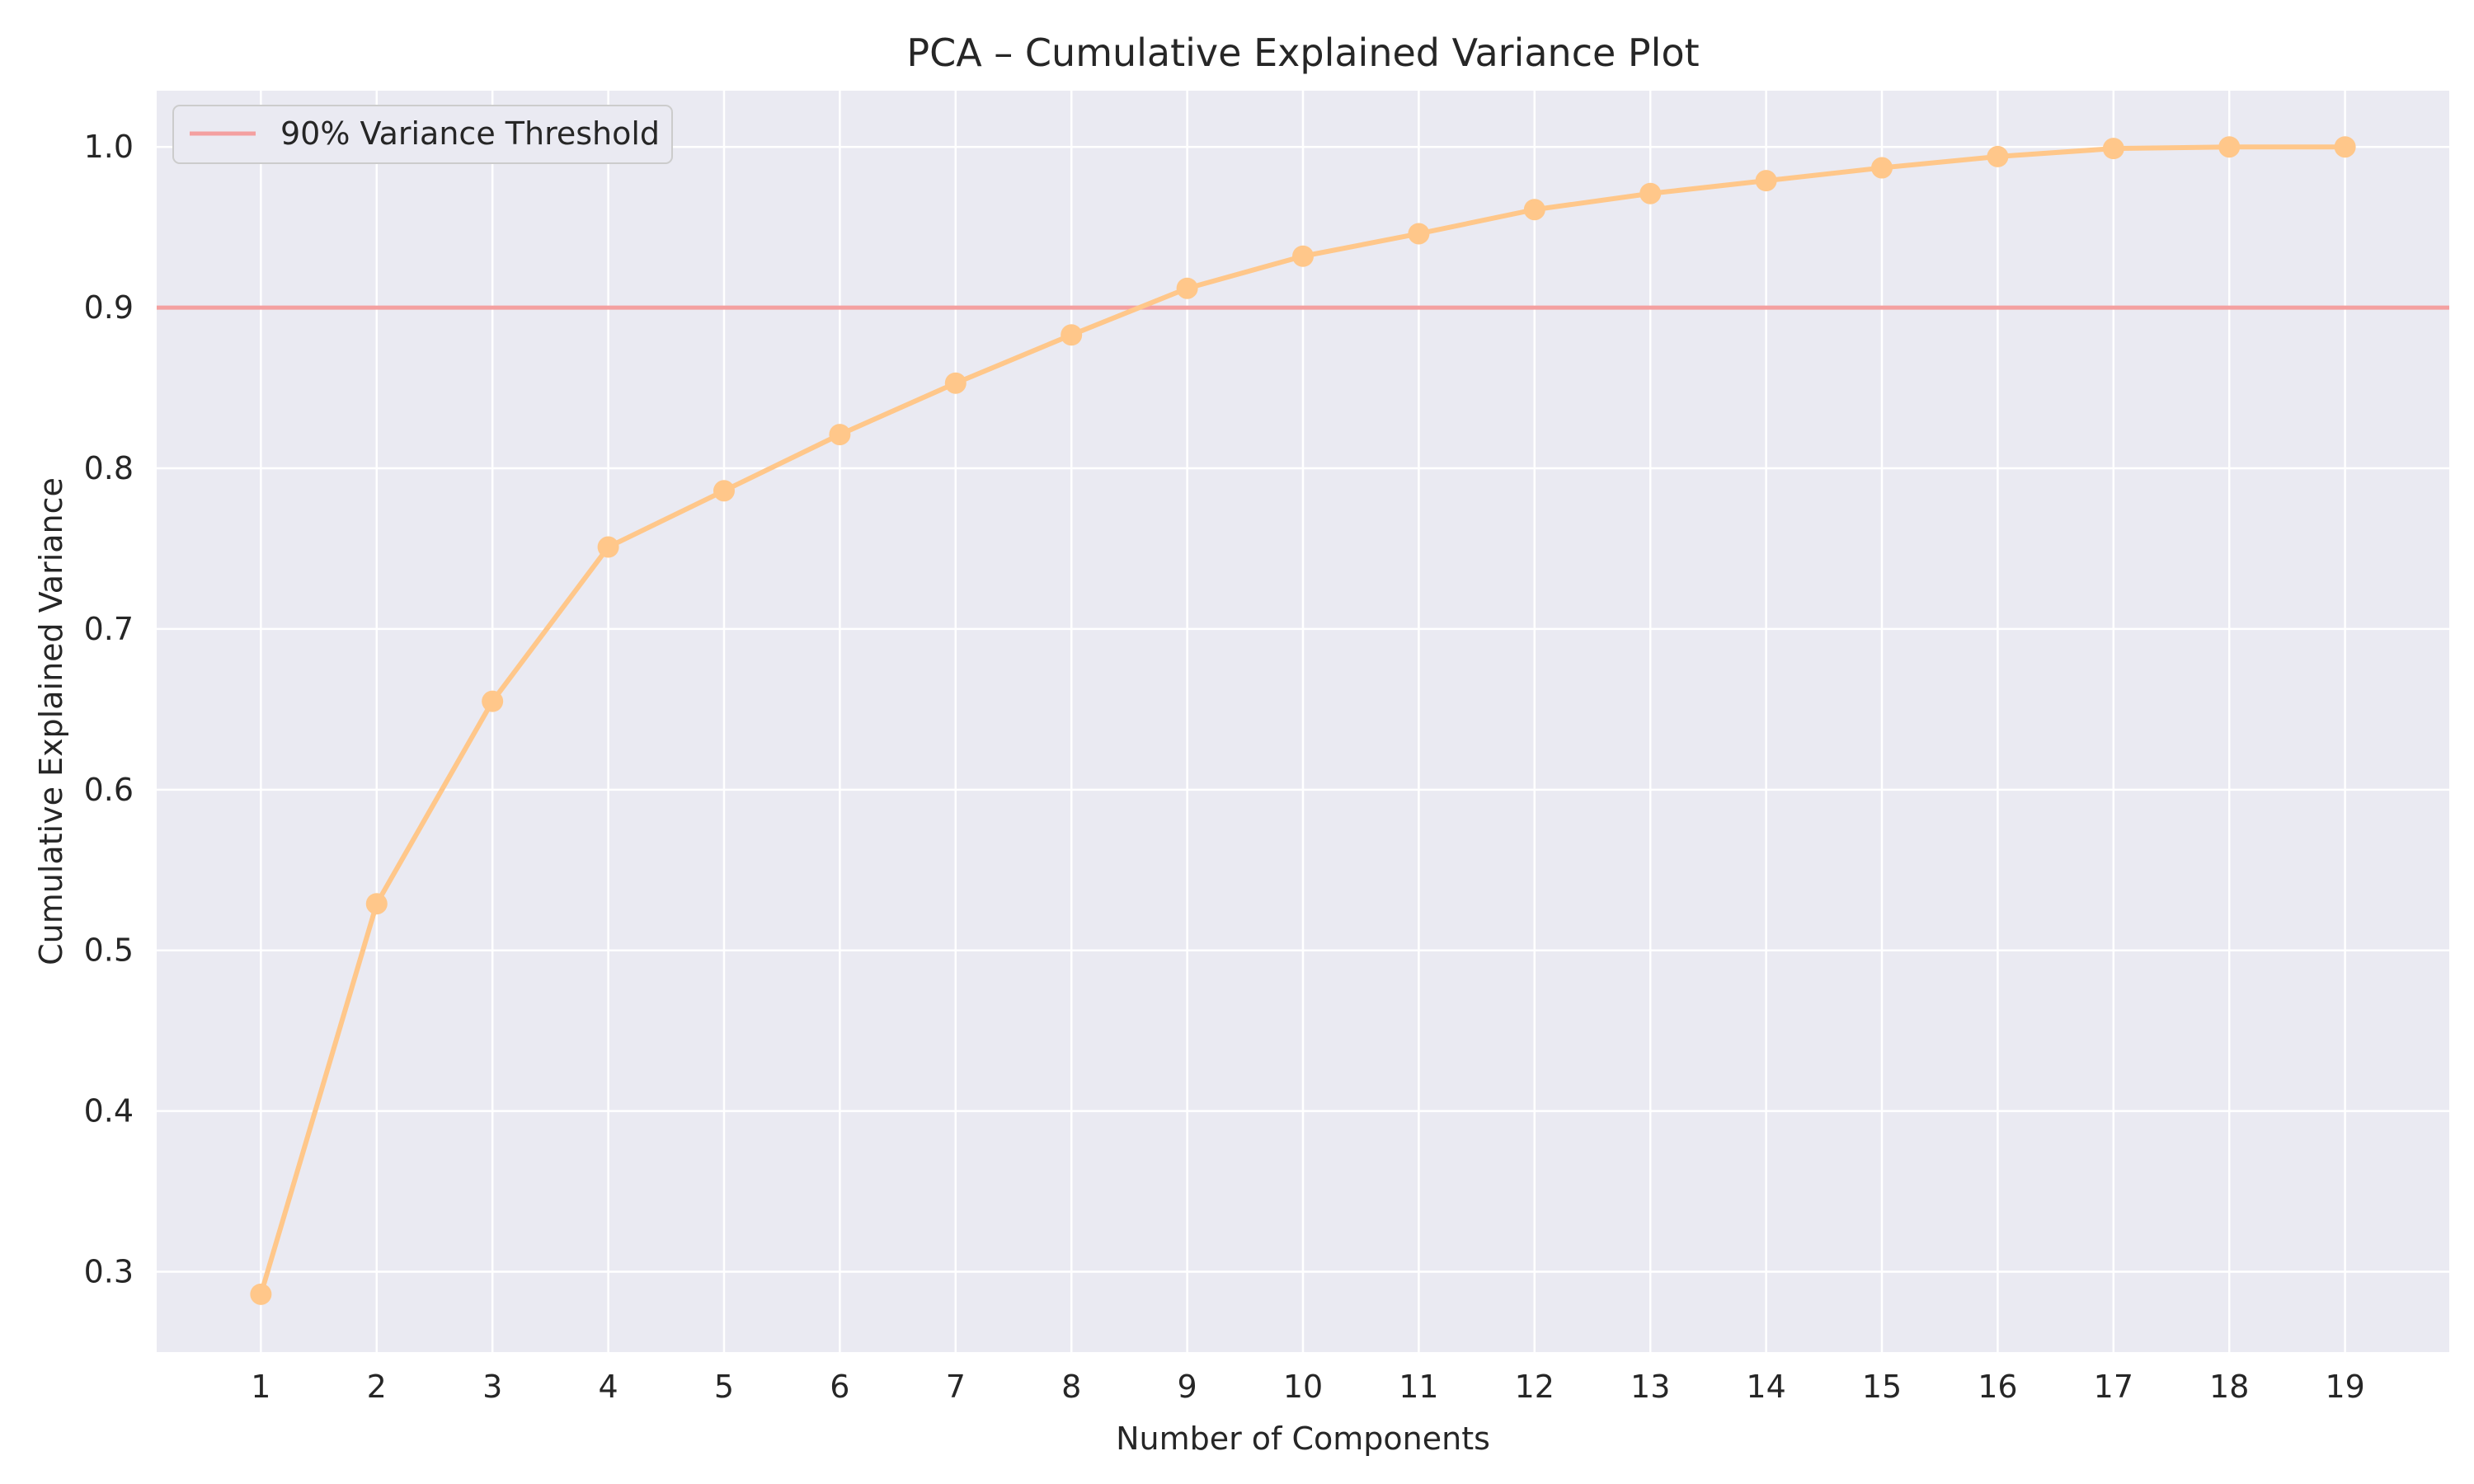 The width and height of the screenshot is (2474, 1484). I want to click on x-tick-label: 4, so click(608, 1387).